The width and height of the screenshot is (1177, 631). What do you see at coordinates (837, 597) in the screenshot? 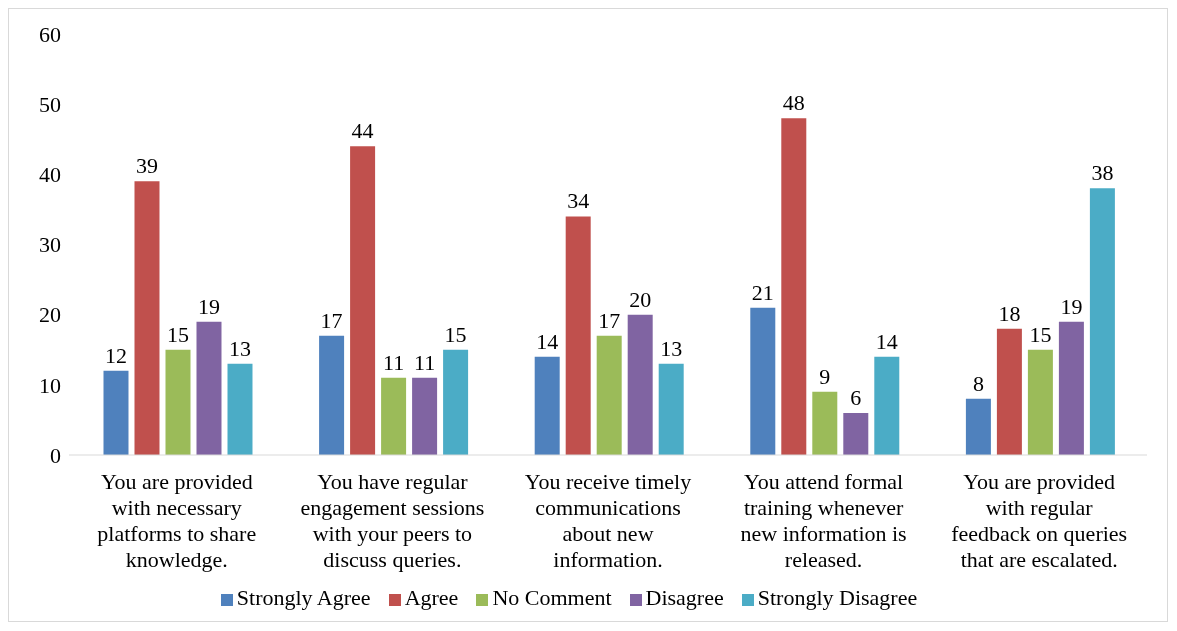
I see `legend-label: Strongly Disagree` at bounding box center [837, 597].